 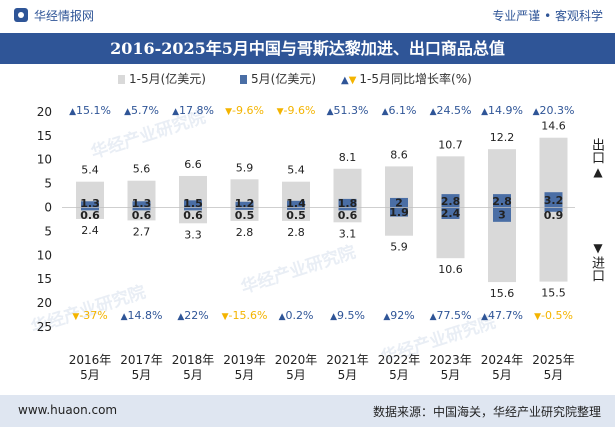 What do you see at coordinates (243, 79) in the screenshot?
I see `legend-swatch-blue` at bounding box center [243, 79].